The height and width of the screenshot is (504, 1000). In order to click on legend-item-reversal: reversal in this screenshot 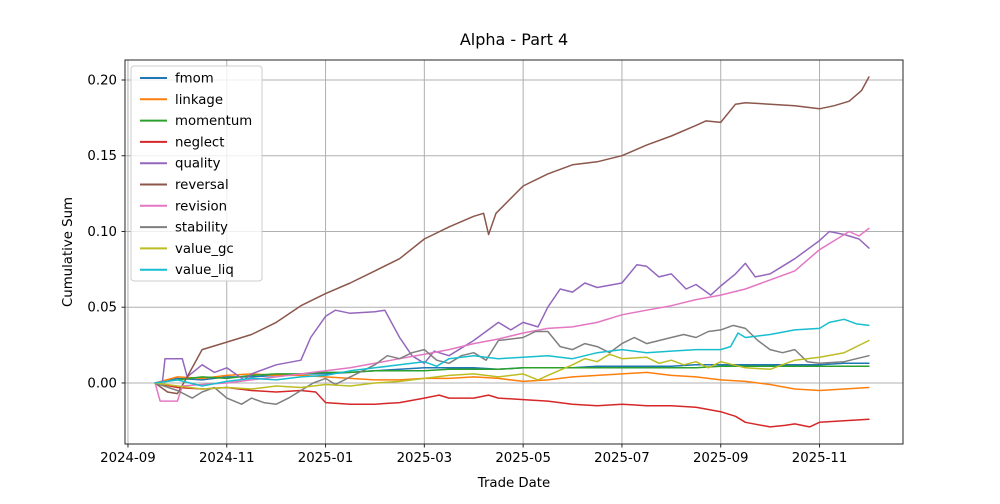, I will do `click(184, 185)`.